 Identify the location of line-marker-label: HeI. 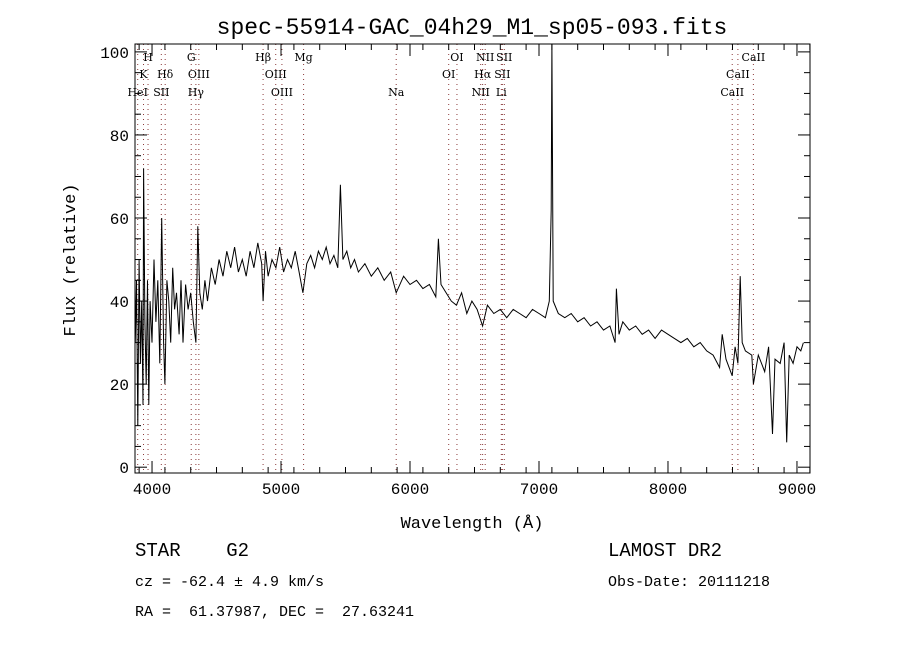
(137, 92).